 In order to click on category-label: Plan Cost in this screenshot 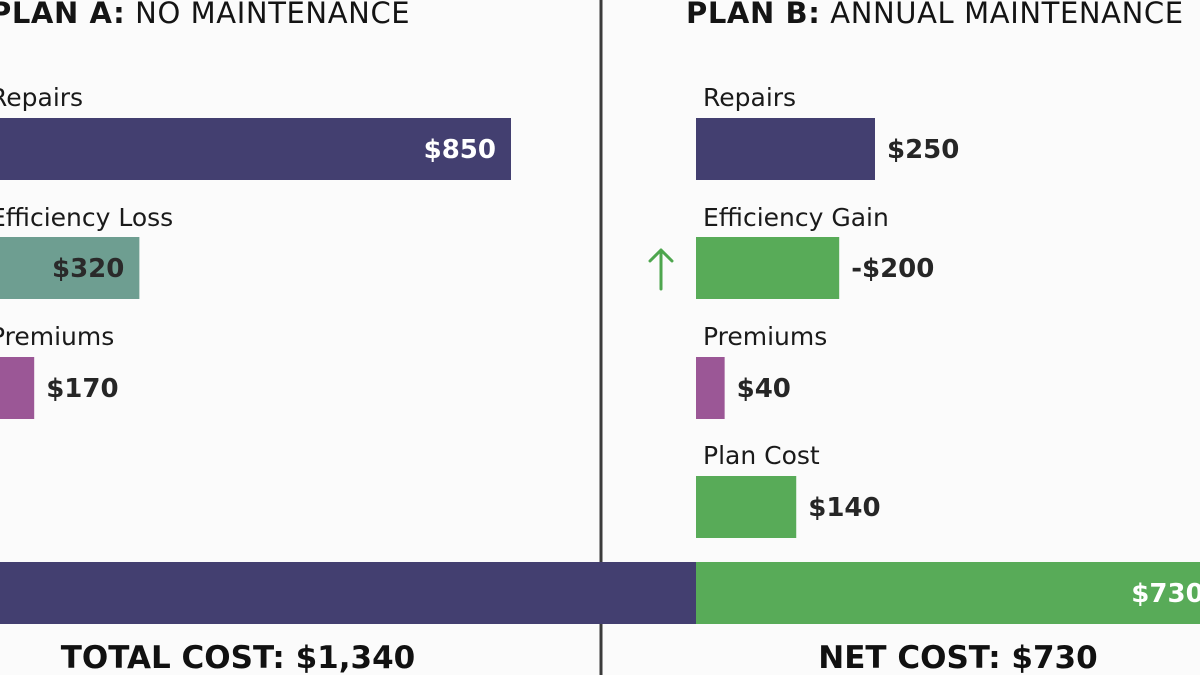, I will do `click(761, 455)`.